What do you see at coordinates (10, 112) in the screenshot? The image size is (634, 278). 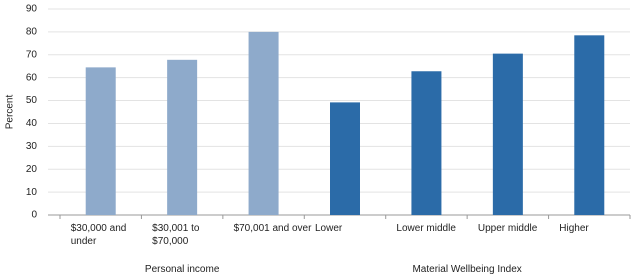 I see `y-axis-label: Percent` at bounding box center [10, 112].